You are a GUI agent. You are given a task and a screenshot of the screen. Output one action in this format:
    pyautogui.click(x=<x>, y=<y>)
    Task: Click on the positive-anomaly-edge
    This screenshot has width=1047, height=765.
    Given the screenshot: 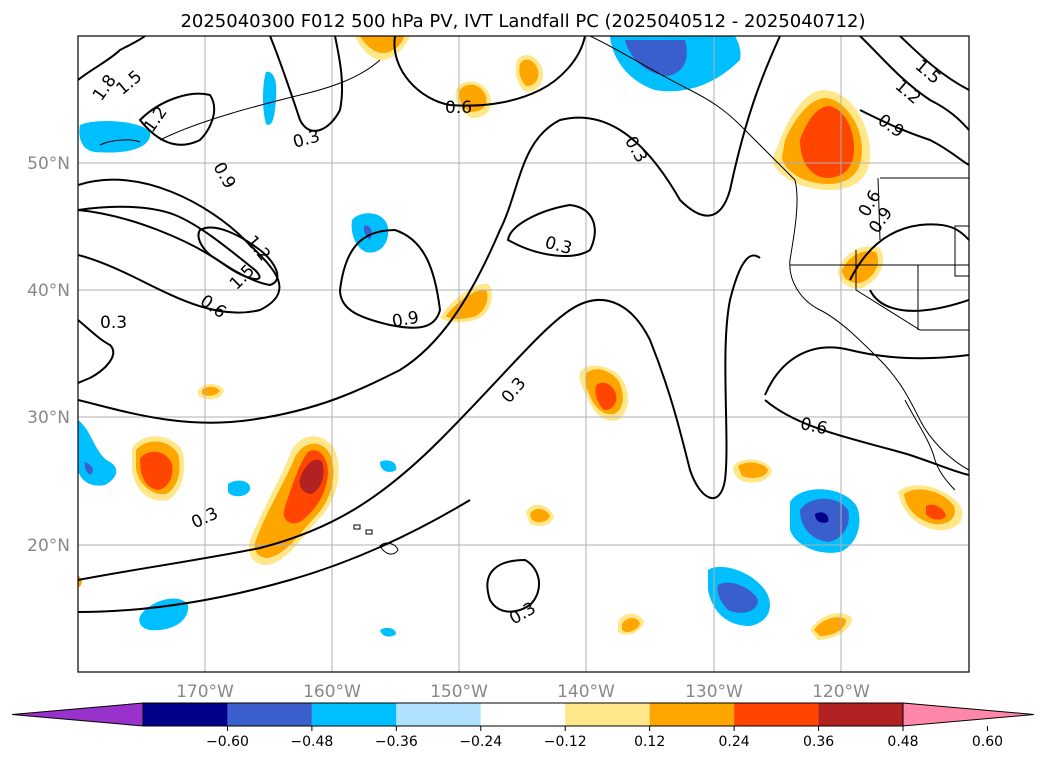 What is the action you would take?
    pyautogui.click(x=80, y=581)
    